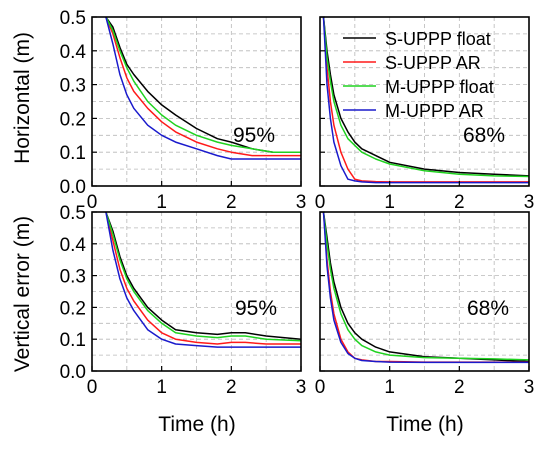  What do you see at coordinates (433, 63) in the screenshot?
I see `legend-label: S-UPPP AR` at bounding box center [433, 63].